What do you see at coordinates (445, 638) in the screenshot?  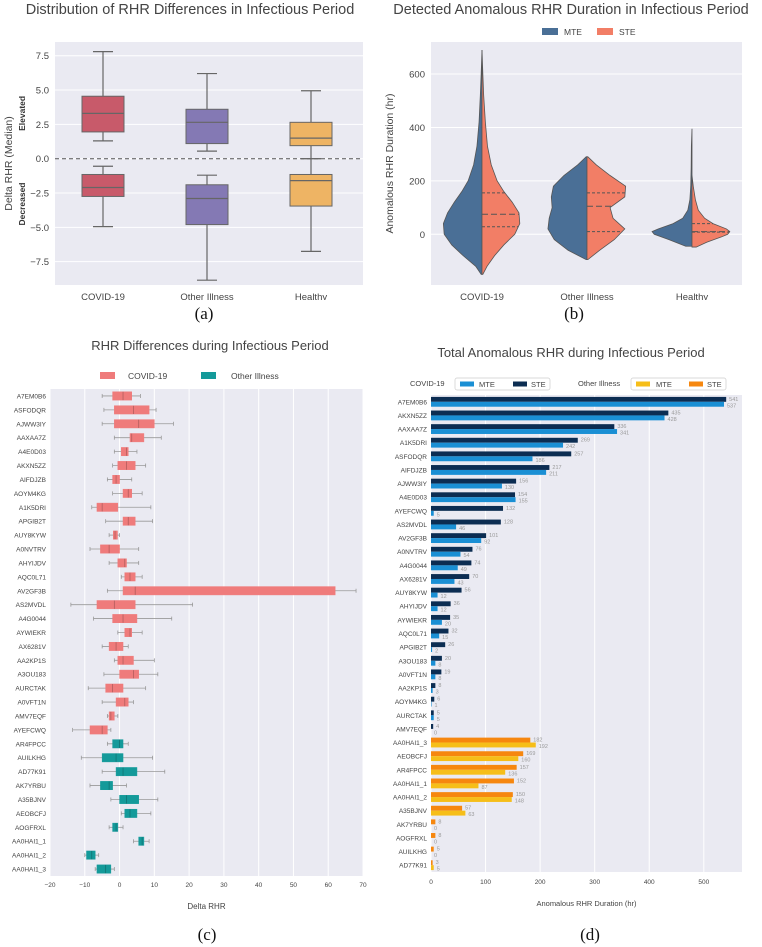 I see `chart-d-value-label-mte: 15` at bounding box center [445, 638].